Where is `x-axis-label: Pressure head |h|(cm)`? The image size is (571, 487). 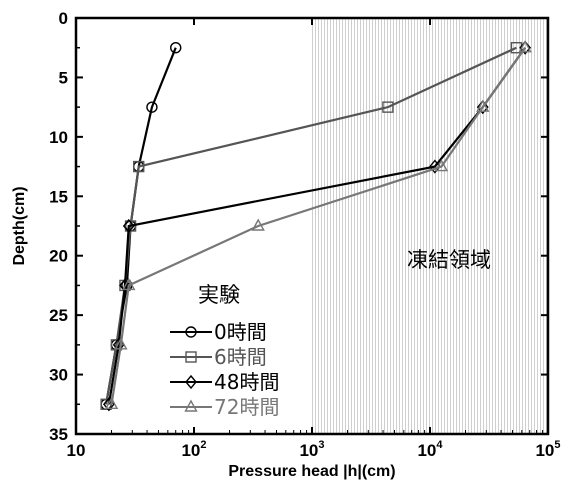
x-axis-label: Pressure head |h|(cm) is located at coordinates (311, 471).